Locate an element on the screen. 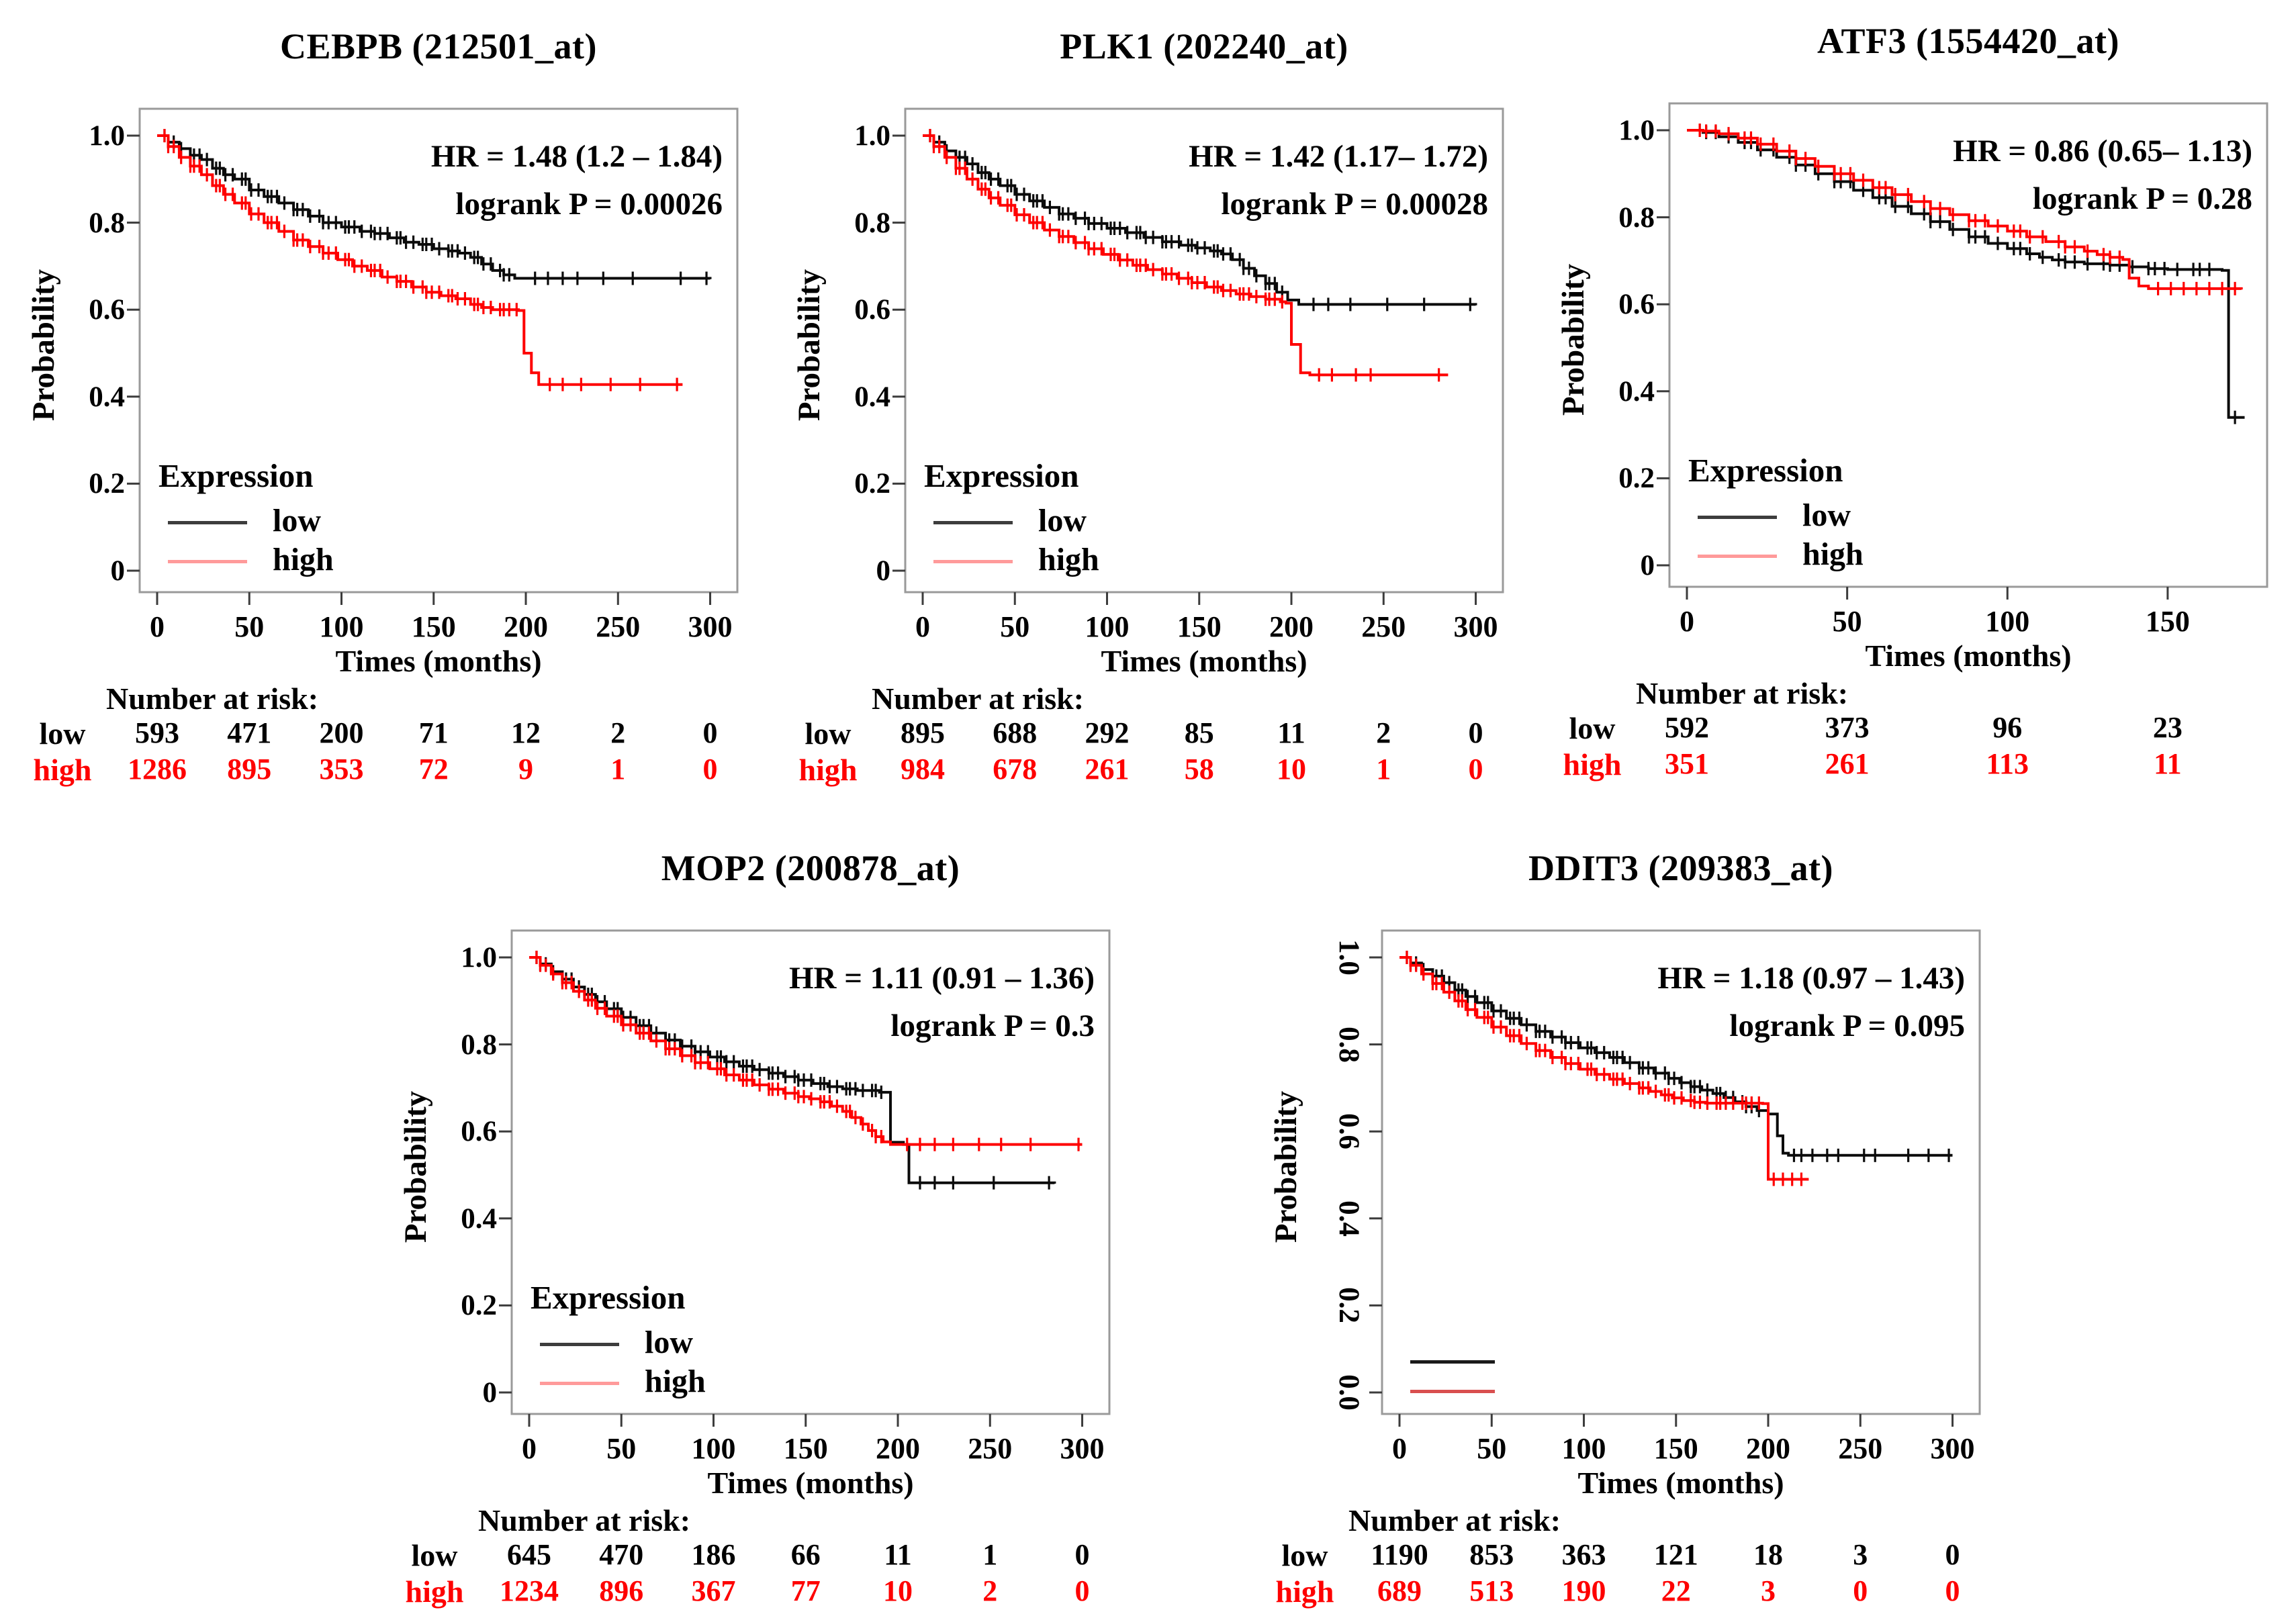 The image size is (2296, 1612). plot-title: CEBPB (212501_at) is located at coordinates (438, 46).